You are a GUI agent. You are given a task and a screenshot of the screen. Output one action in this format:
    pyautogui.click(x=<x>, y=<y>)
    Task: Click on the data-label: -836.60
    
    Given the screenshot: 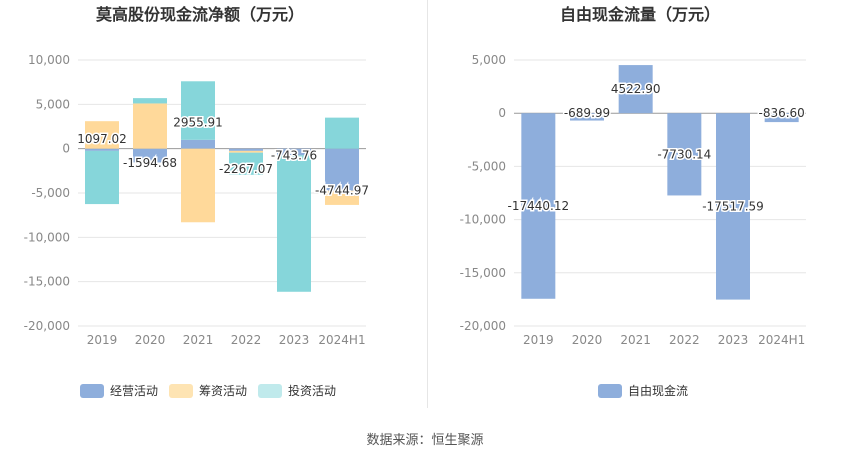 What is the action you would take?
    pyautogui.click(x=782, y=113)
    